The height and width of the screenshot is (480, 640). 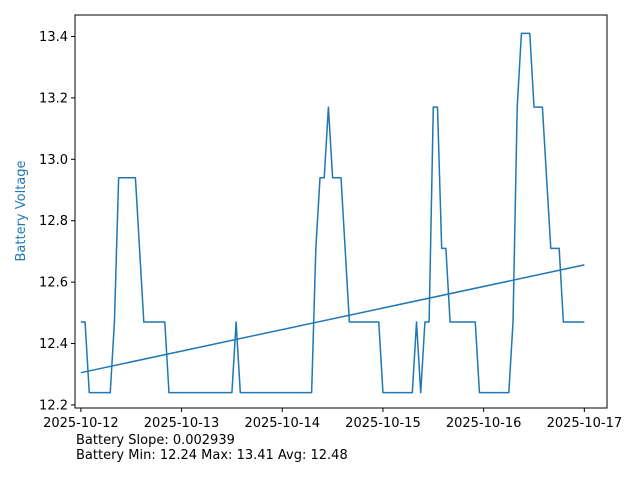 What do you see at coordinates (53, 221) in the screenshot?
I see `y-tick-label: 12.8` at bounding box center [53, 221].